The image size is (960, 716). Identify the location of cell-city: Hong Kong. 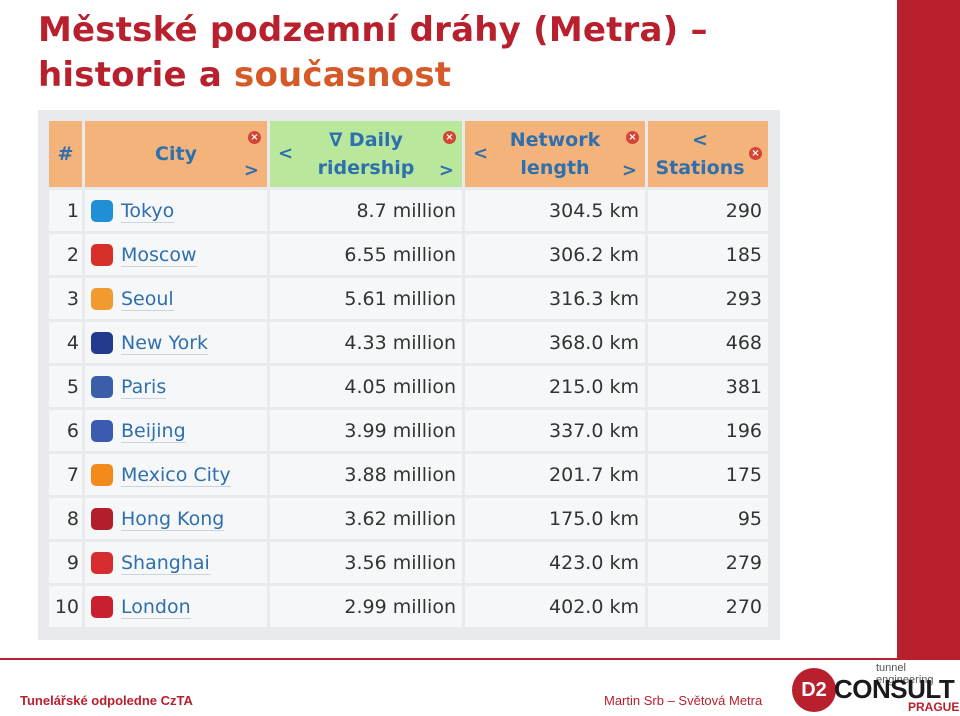
(176, 518).